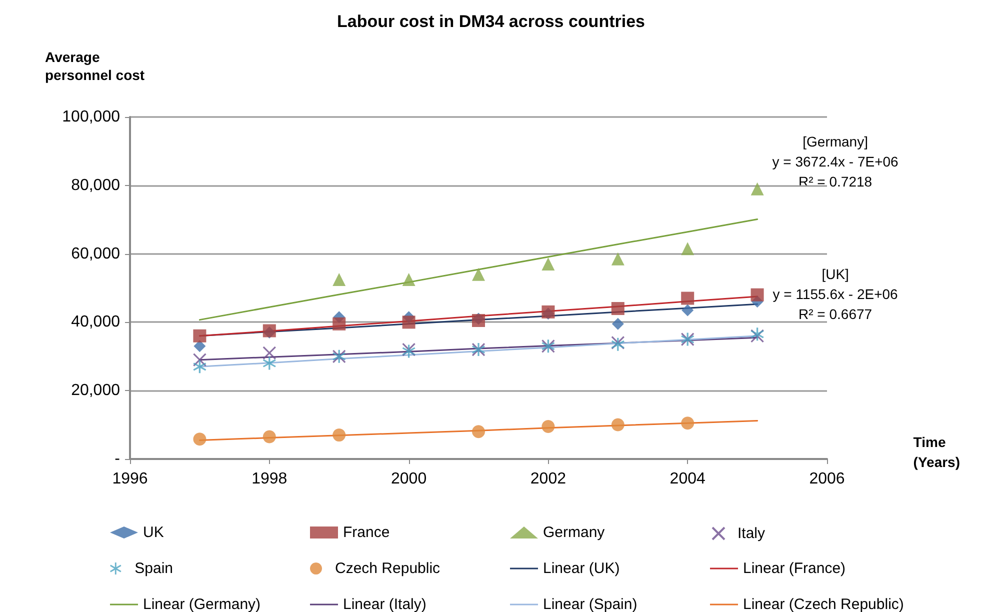  Describe the element at coordinates (91, 117) in the screenshot. I see `y-tick-label: 100,000` at that location.